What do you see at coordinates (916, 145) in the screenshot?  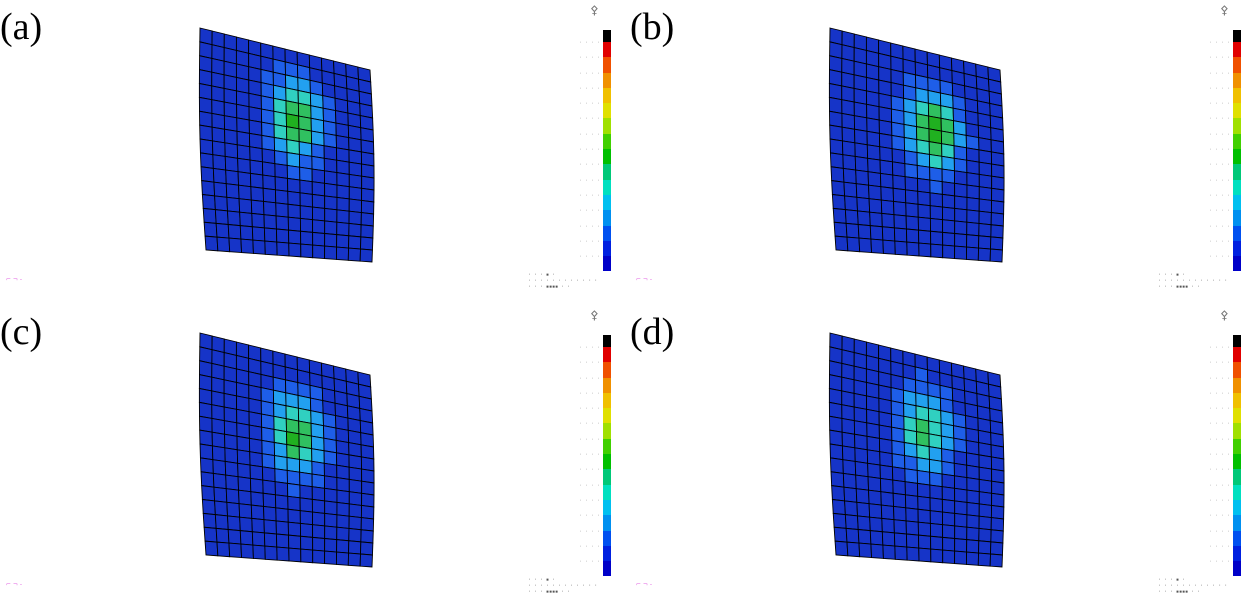 I see `deformed-mesh` at bounding box center [916, 145].